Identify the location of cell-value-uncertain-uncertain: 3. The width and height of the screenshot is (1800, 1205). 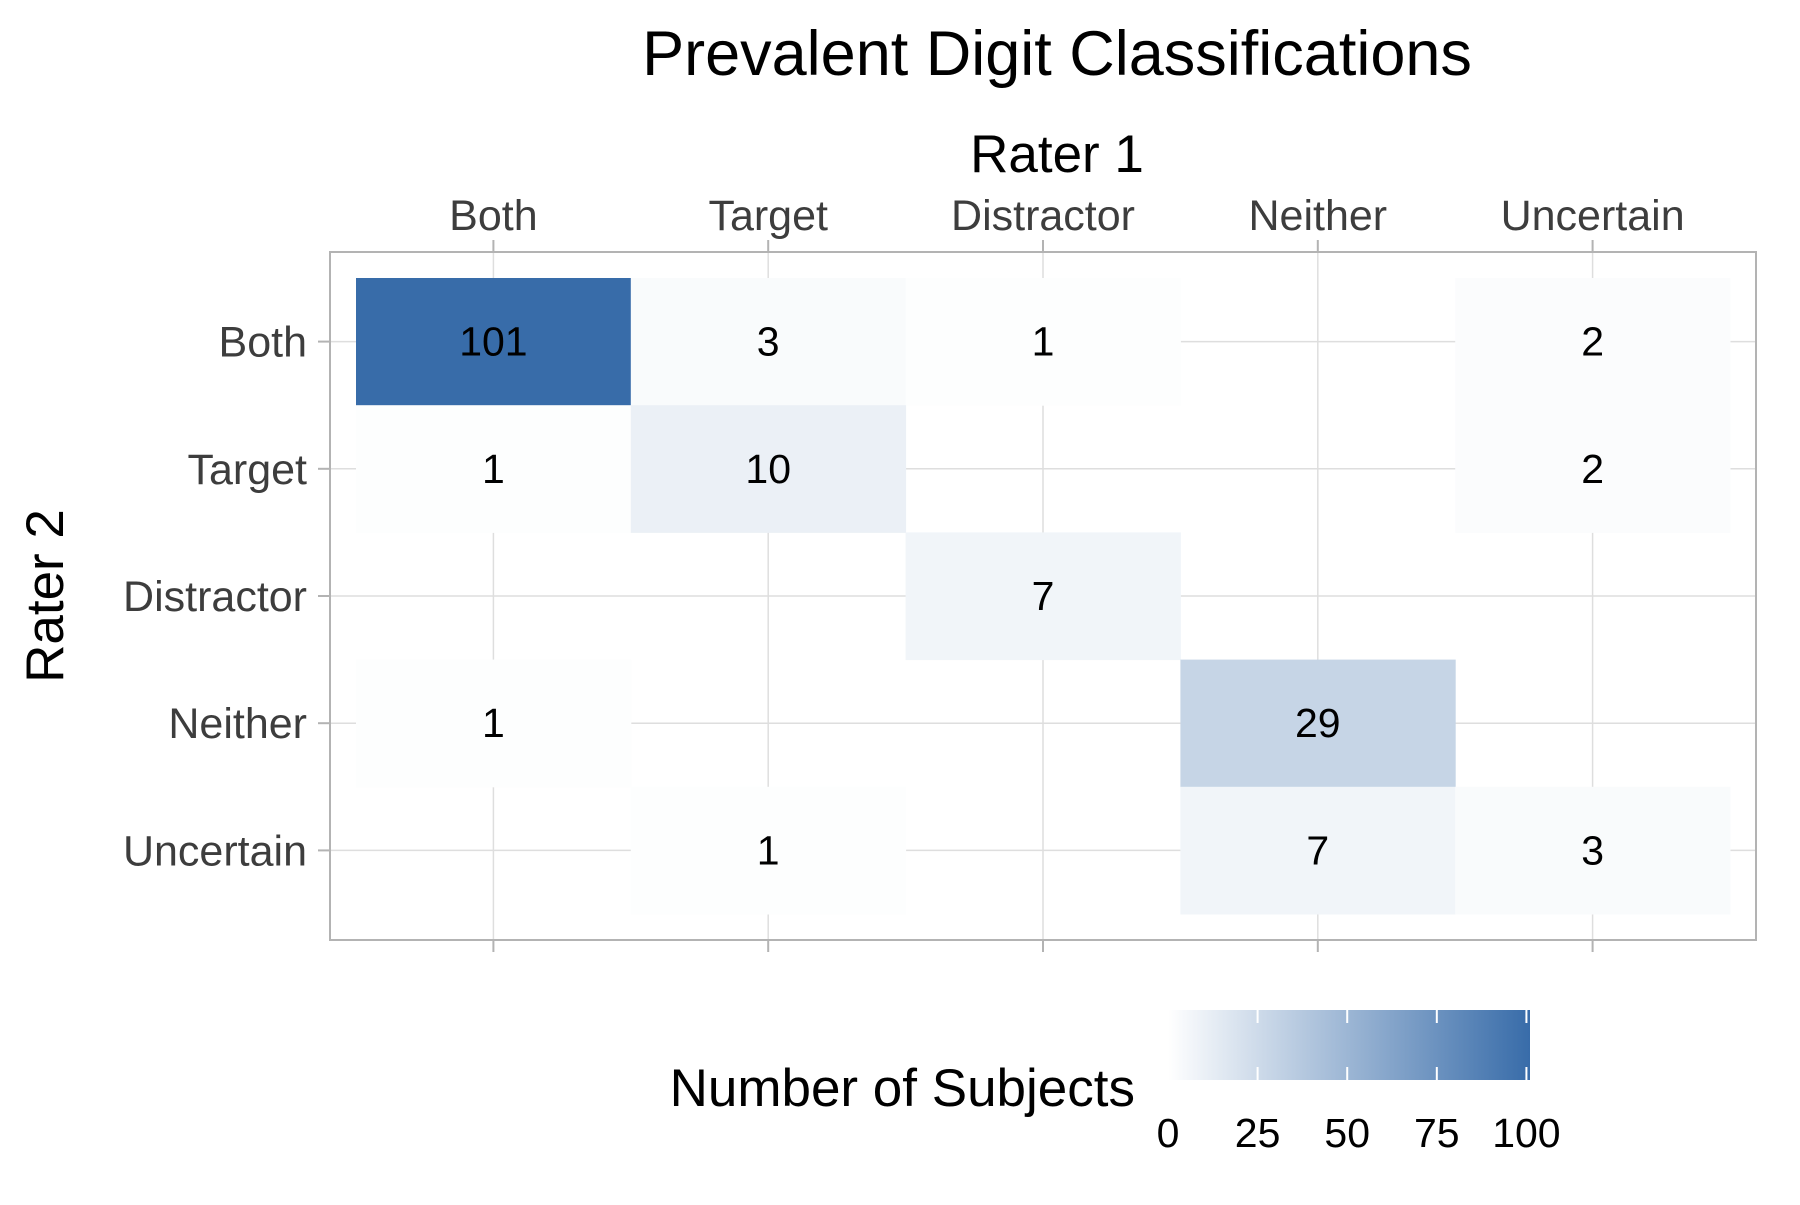
(1592, 850).